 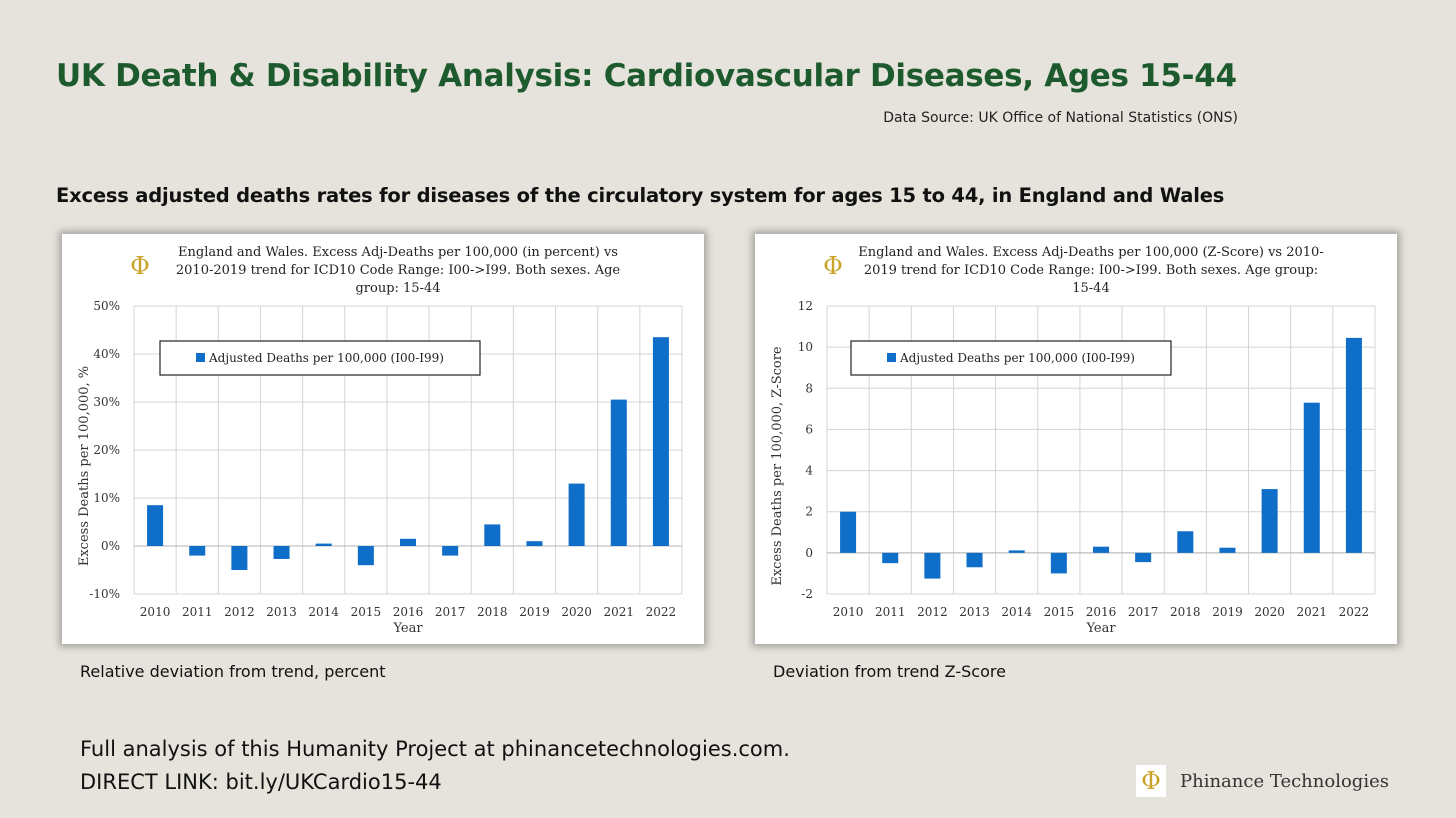 I want to click on caption-zscore: Deviation from trend Z-Score, so click(x=889, y=671).